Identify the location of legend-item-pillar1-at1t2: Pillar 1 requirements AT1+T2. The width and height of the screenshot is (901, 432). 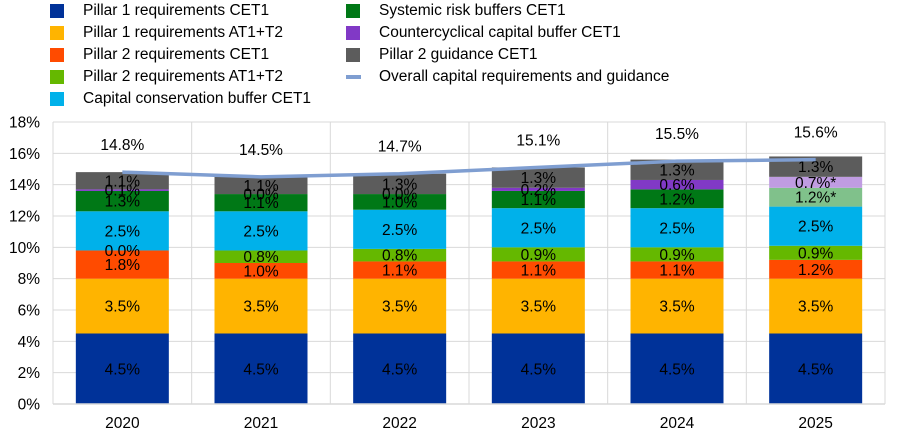
(166, 33).